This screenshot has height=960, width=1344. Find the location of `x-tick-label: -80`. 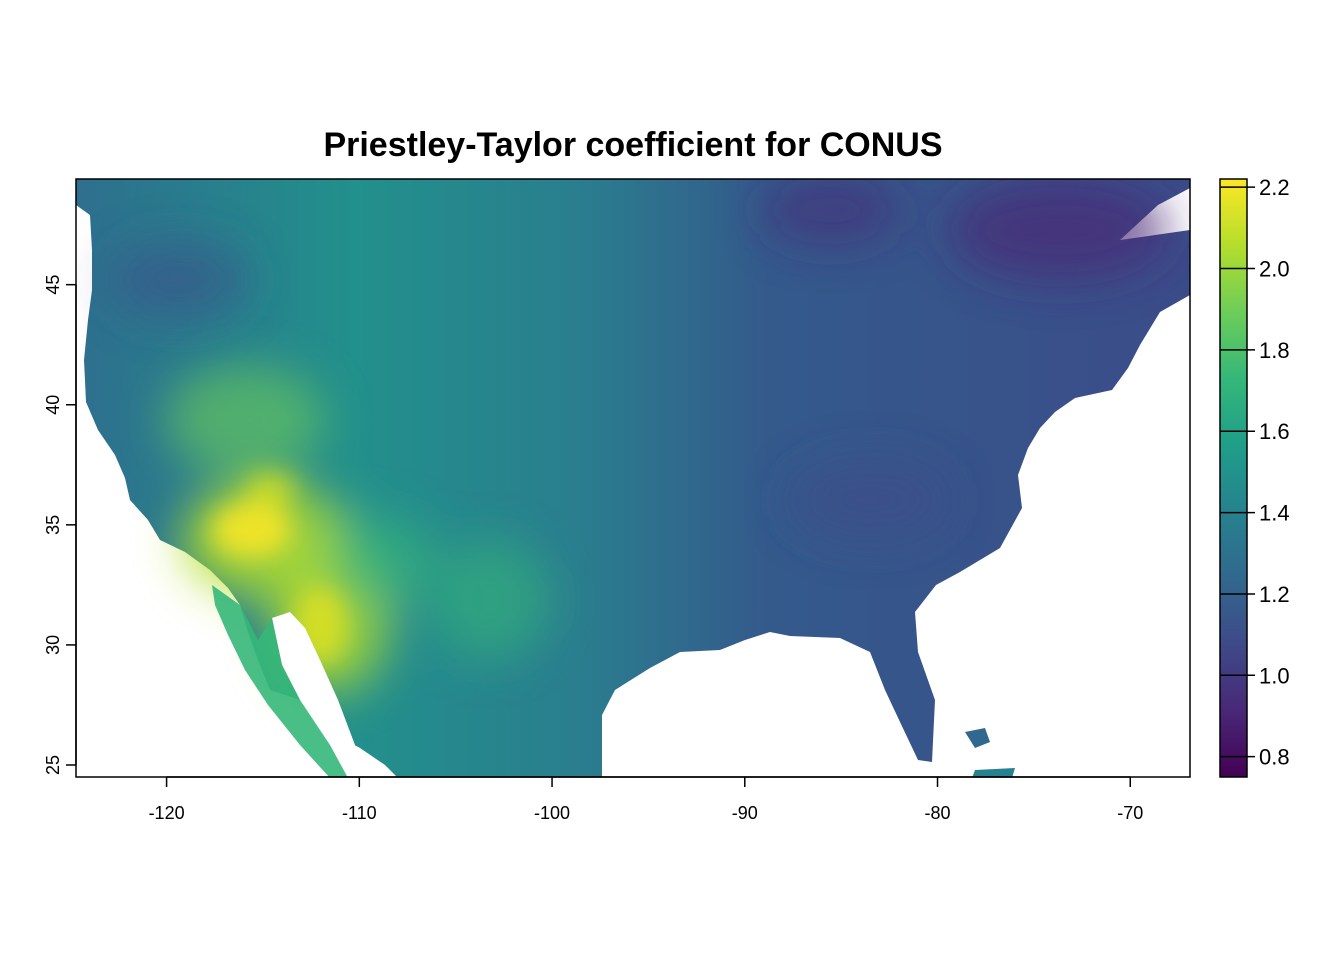

x-tick-label: -80 is located at coordinates (938, 813).